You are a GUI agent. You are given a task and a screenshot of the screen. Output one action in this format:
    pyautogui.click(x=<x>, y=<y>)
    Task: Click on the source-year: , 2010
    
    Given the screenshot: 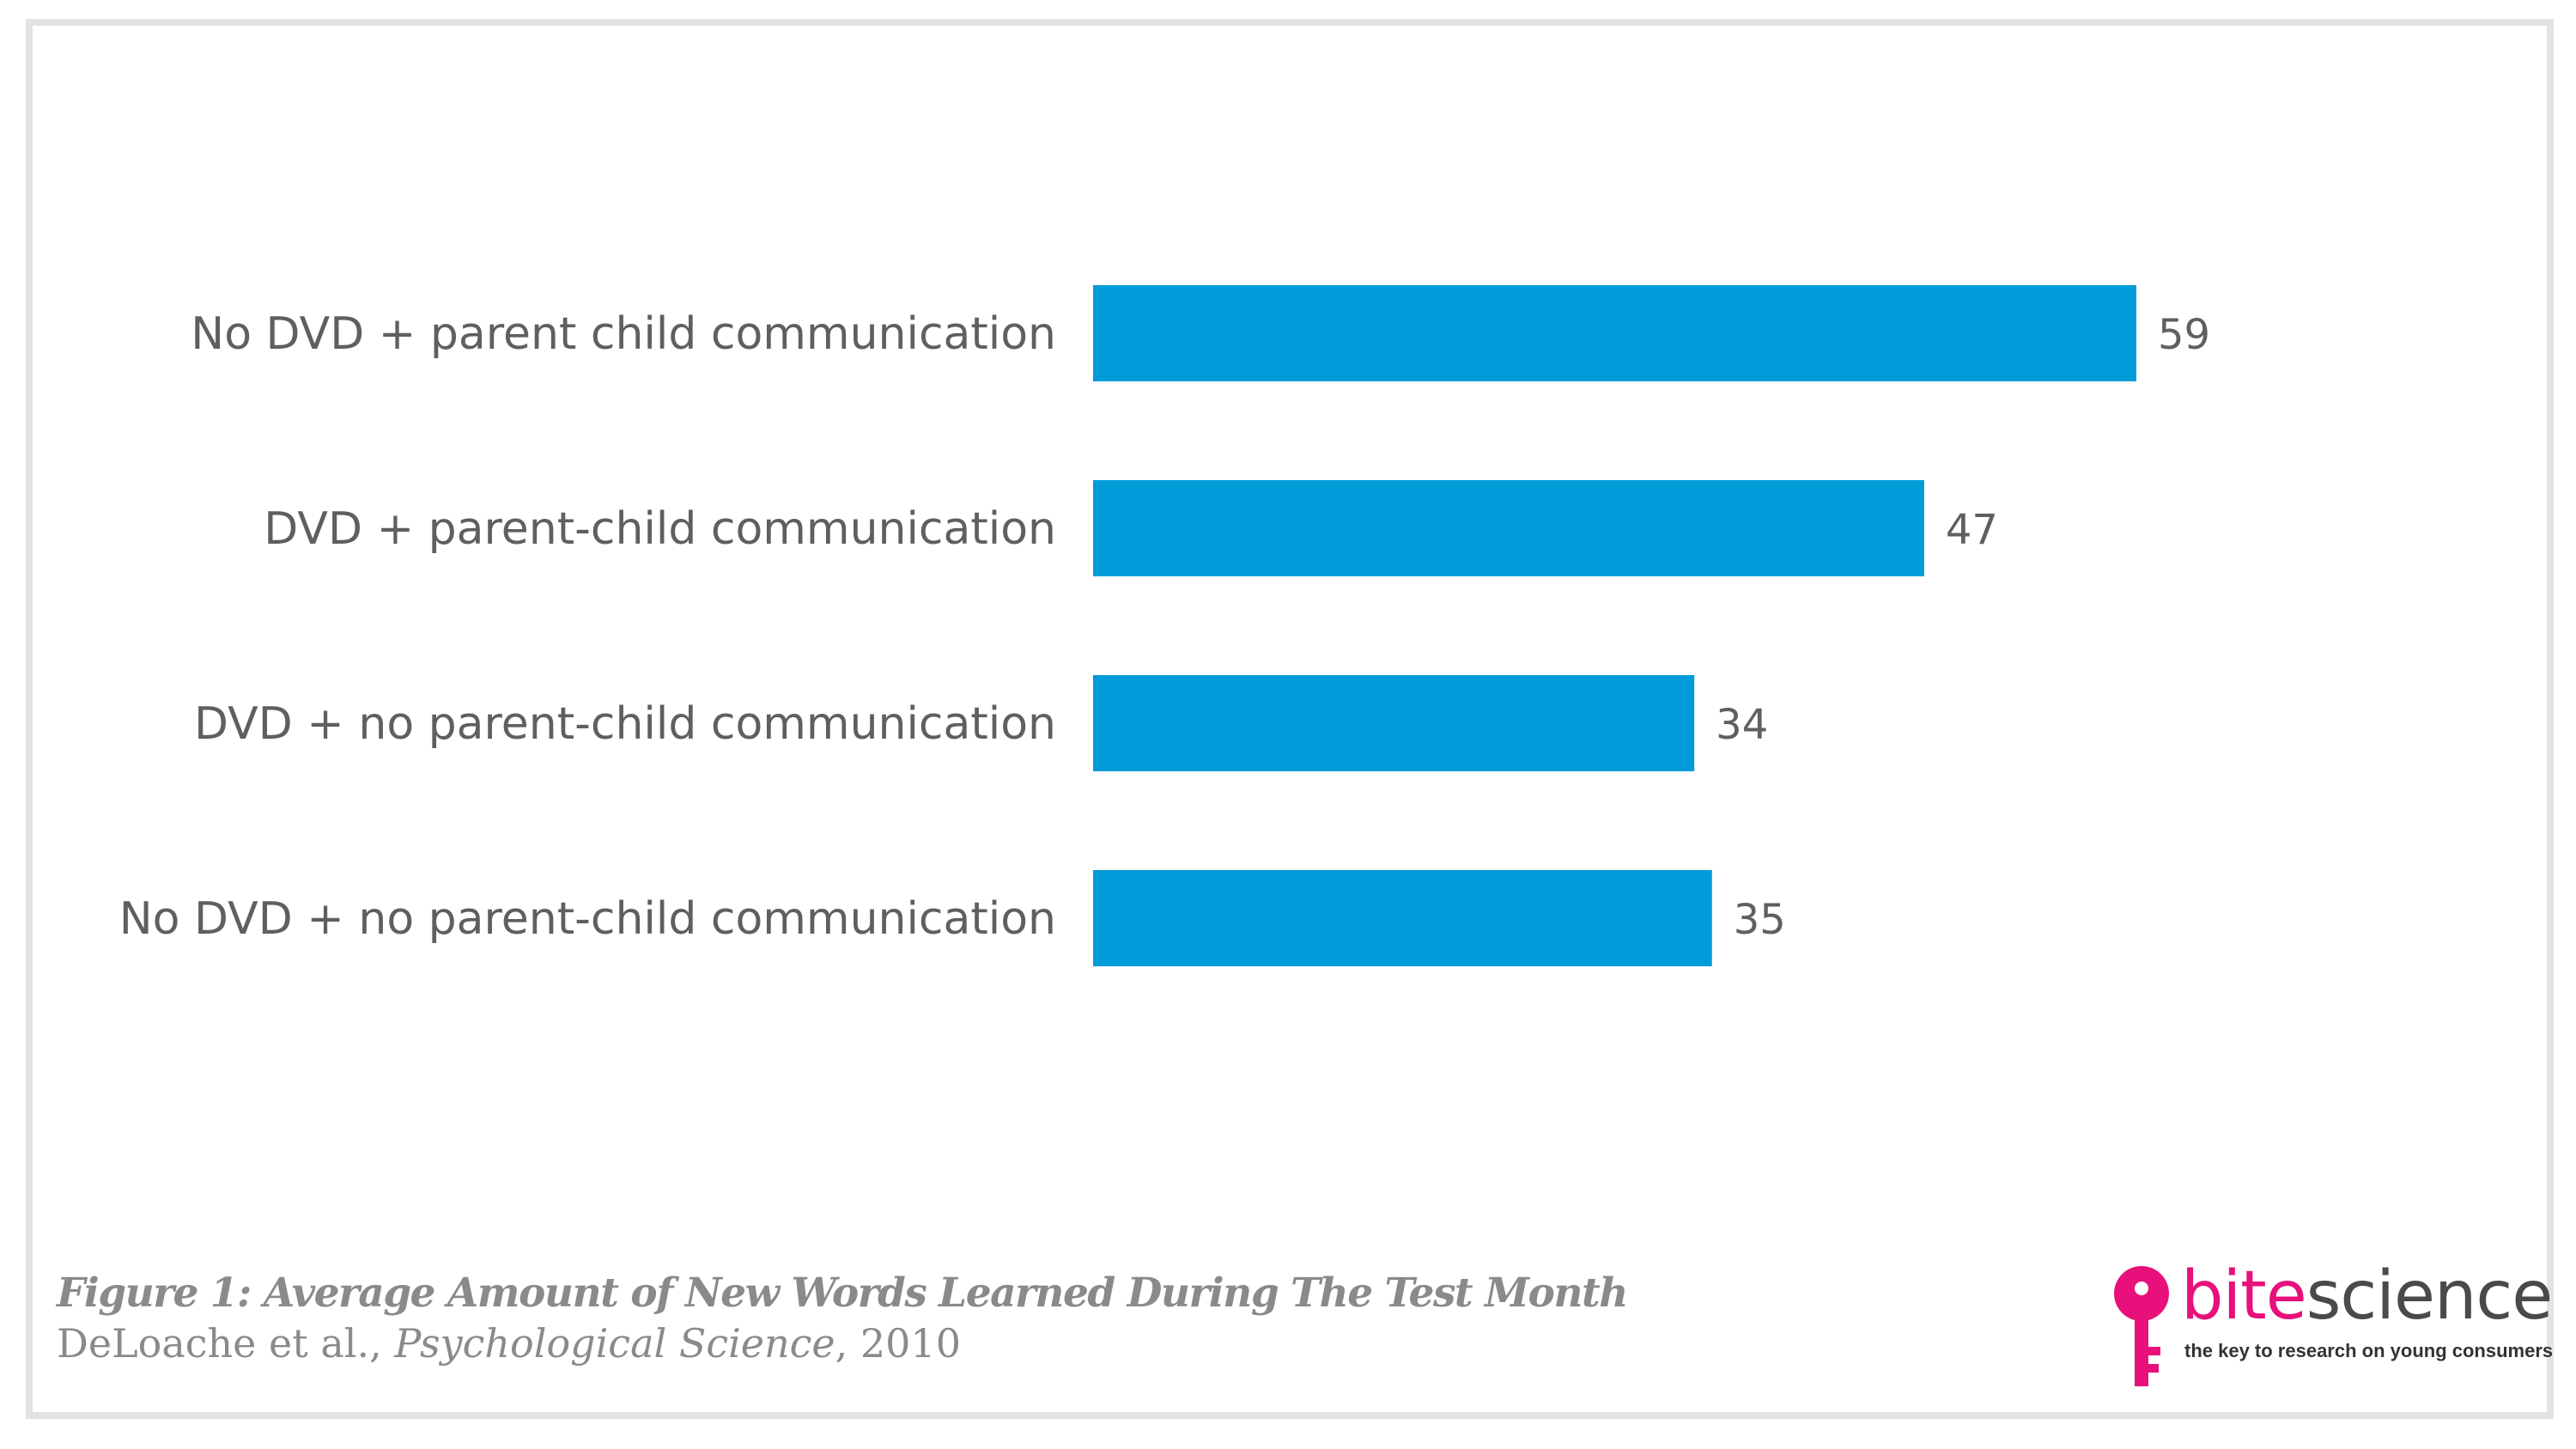 What is the action you would take?
    pyautogui.click(x=898, y=1343)
    